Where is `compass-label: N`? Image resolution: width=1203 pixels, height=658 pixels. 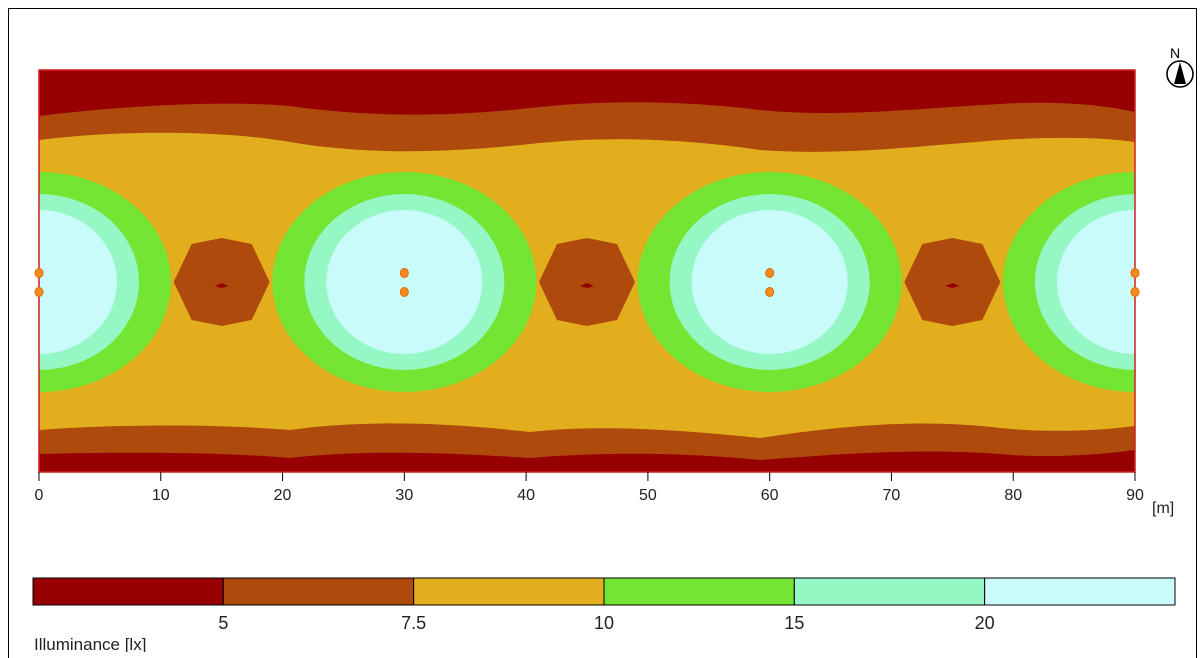
compass-label: N is located at coordinates (1175, 53).